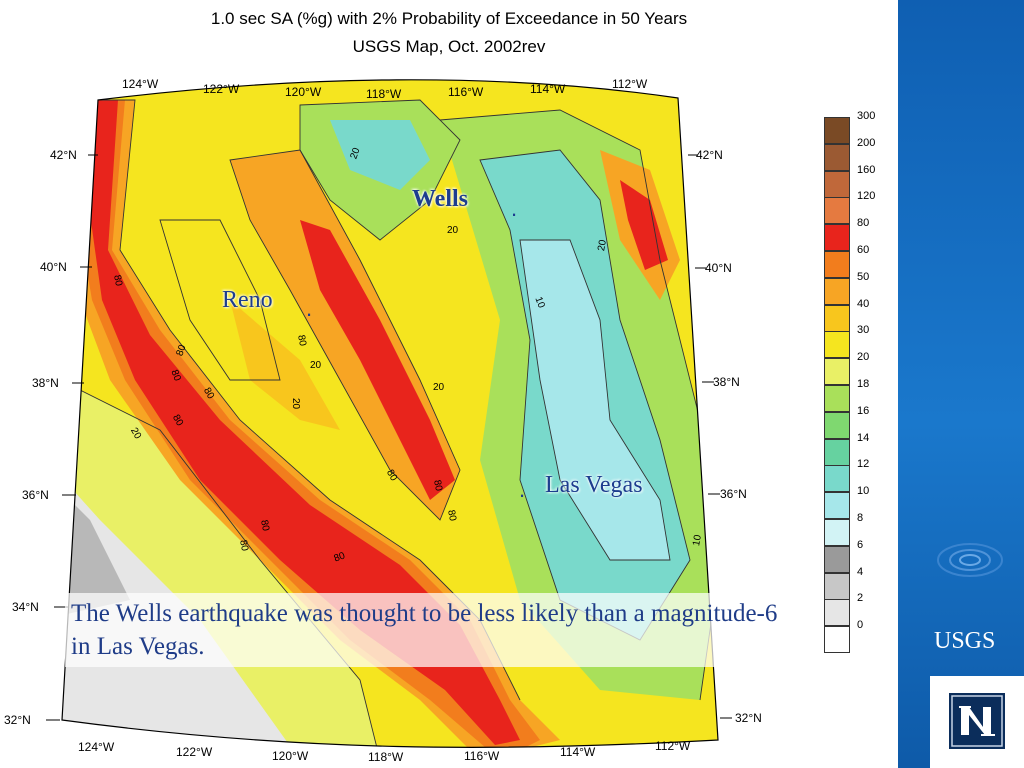 This screenshot has height=768, width=1024. What do you see at coordinates (860, 571) in the screenshot?
I see `legend-label: 4` at bounding box center [860, 571].